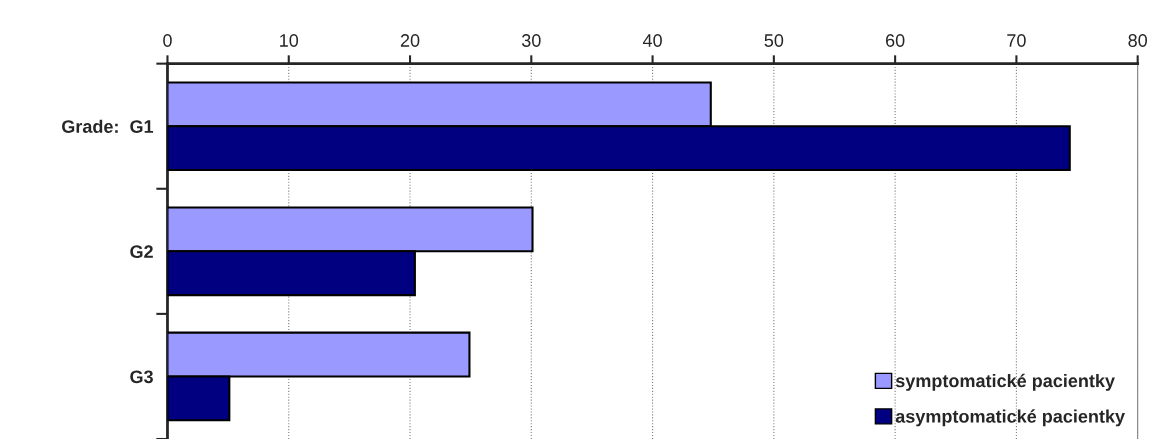 The width and height of the screenshot is (1155, 439). Describe the element at coordinates (652, 40) in the screenshot. I see `x-tick-label: 40` at that location.